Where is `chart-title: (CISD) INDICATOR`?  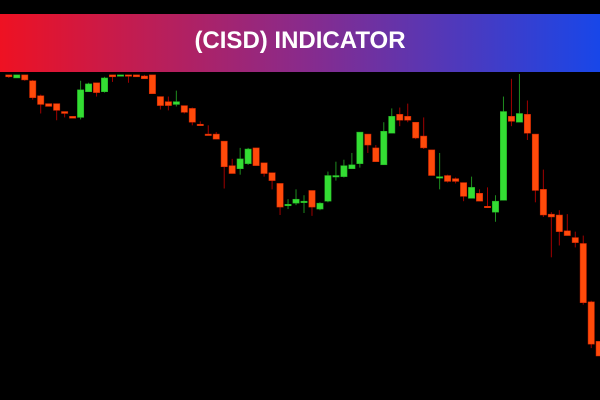
chart-title: (CISD) INDICATOR is located at coordinates (300, 40).